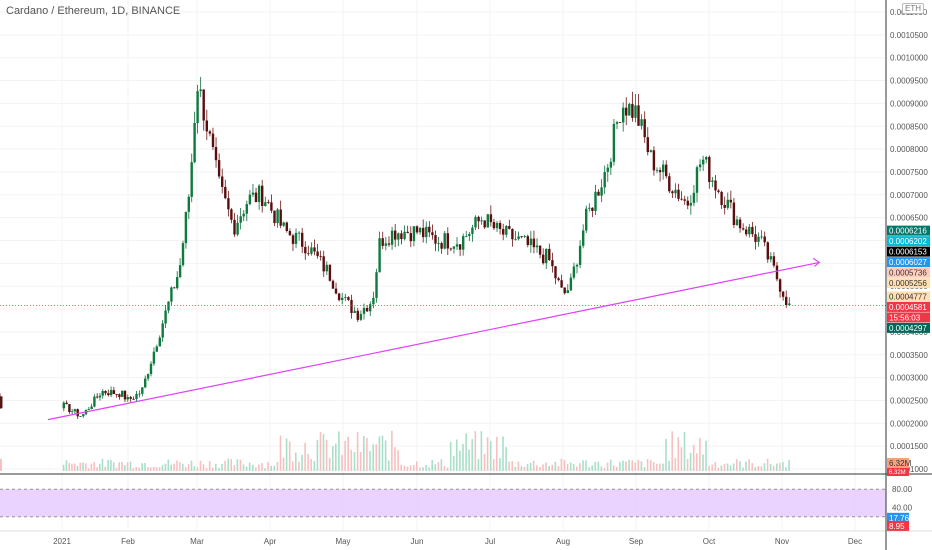 This screenshot has height=550, width=932. What do you see at coordinates (93, 11) in the screenshot?
I see `chart-title: Cardano / Ethereum, 1D, BINANCE` at bounding box center [93, 11].